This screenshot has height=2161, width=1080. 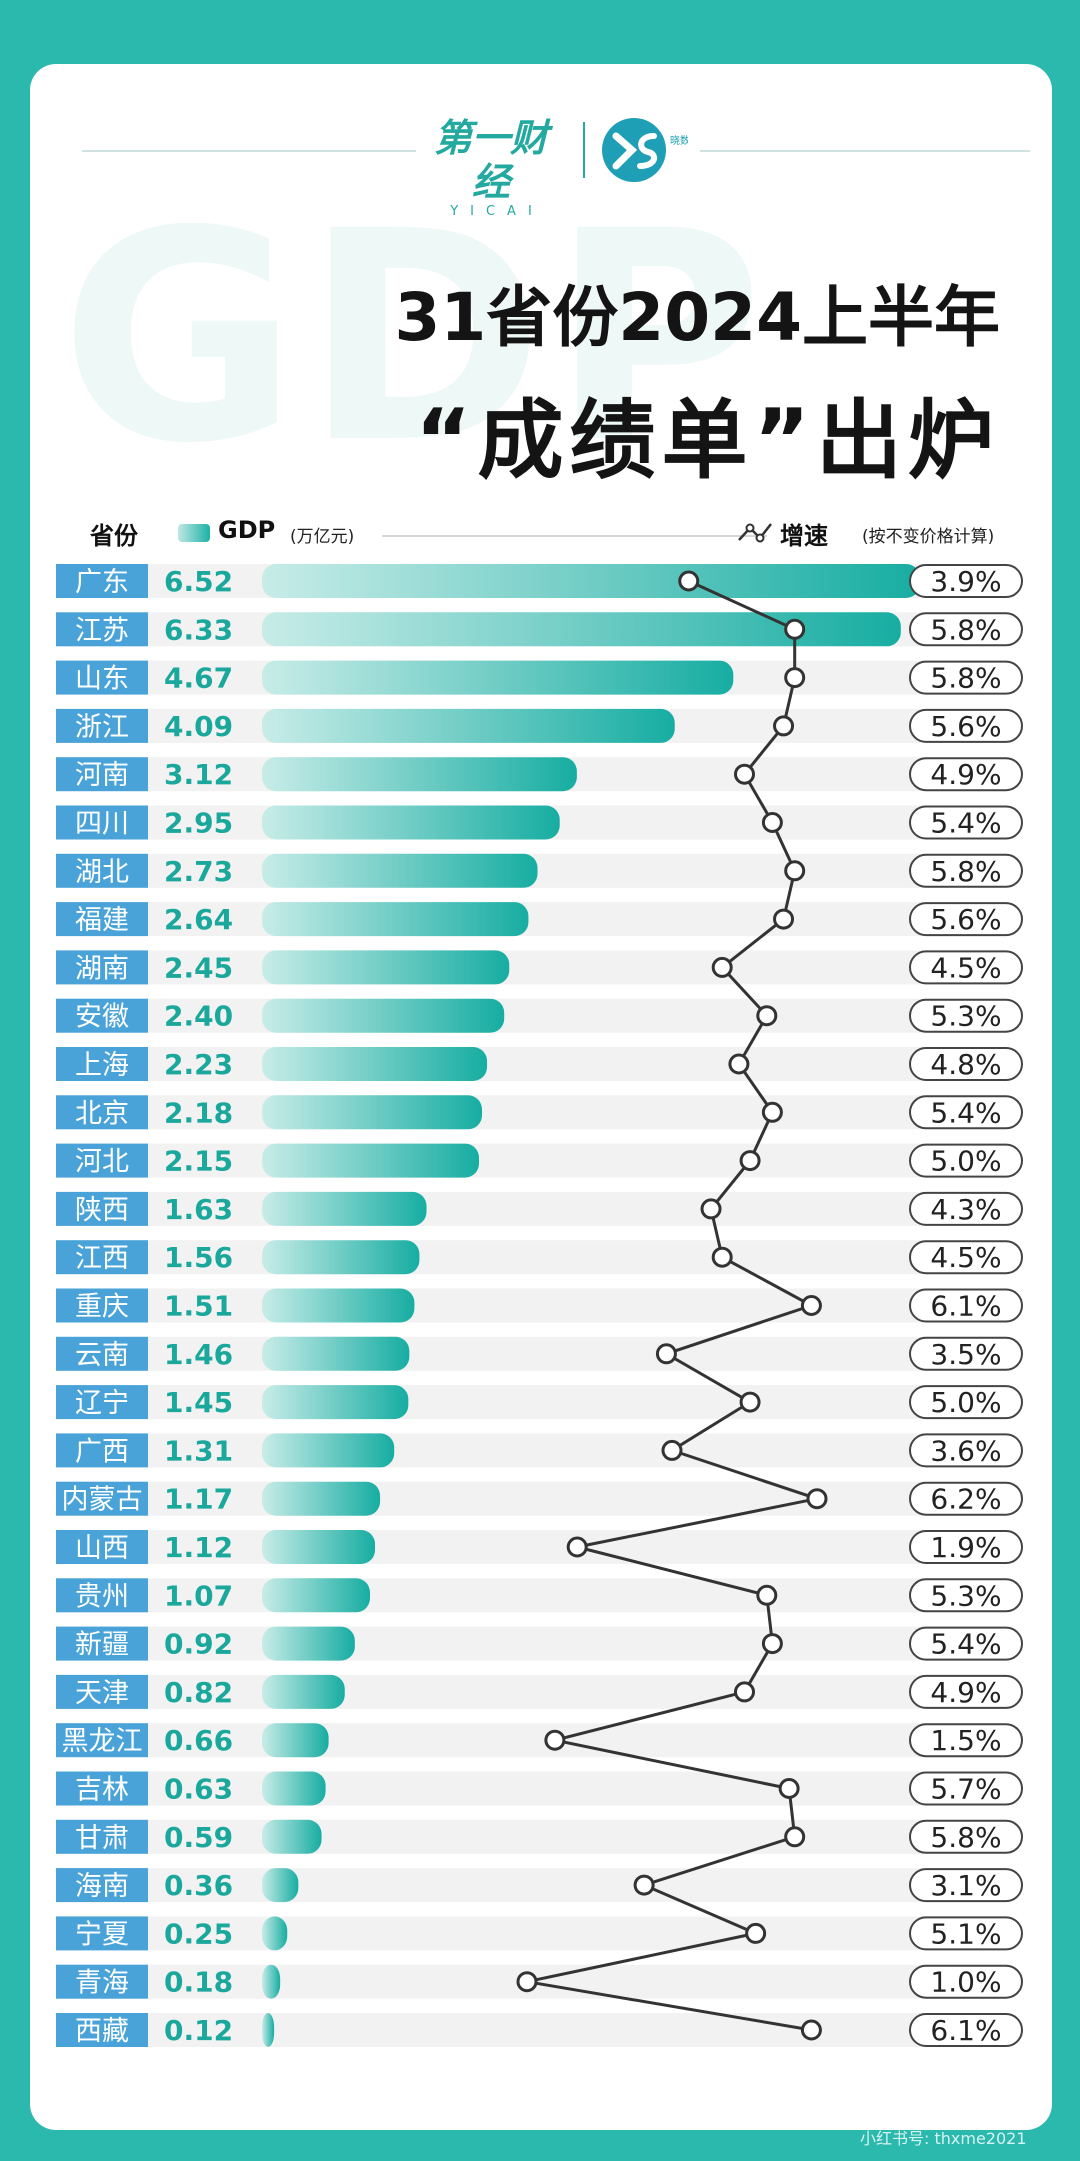 I want to click on gdp-value-label: 0.66, so click(x=198, y=1740).